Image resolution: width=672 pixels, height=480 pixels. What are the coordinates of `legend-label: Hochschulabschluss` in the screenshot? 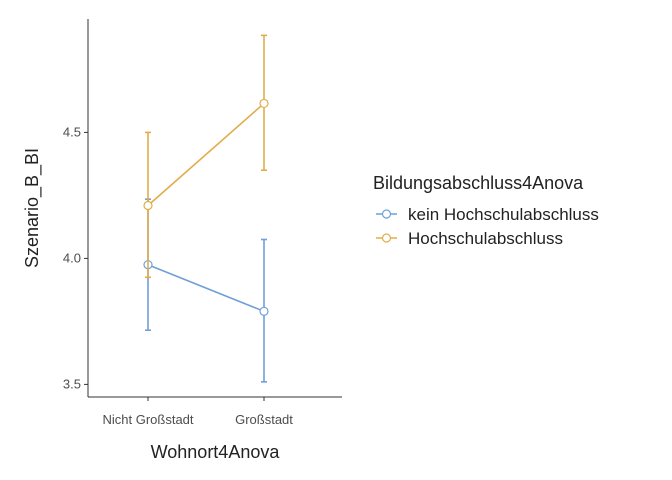 It's located at (485, 238).